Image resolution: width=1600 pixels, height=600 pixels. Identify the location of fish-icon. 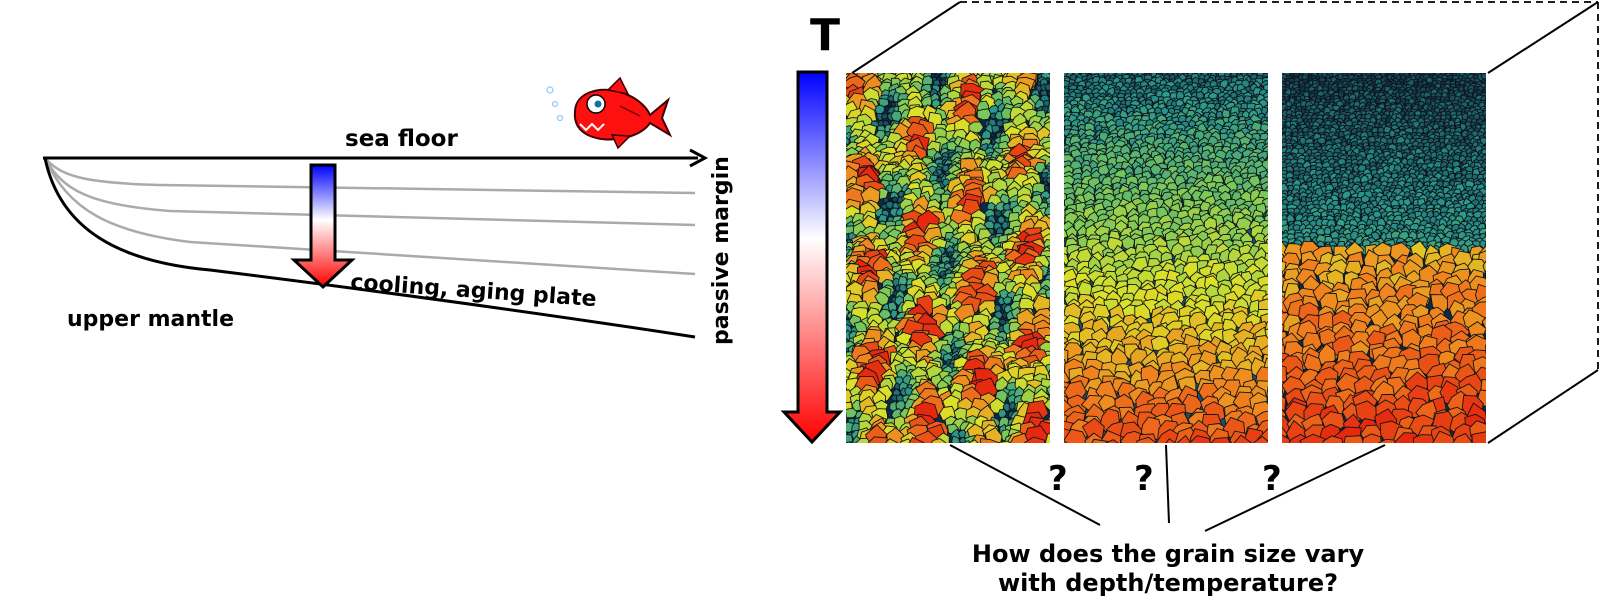
(609, 113).